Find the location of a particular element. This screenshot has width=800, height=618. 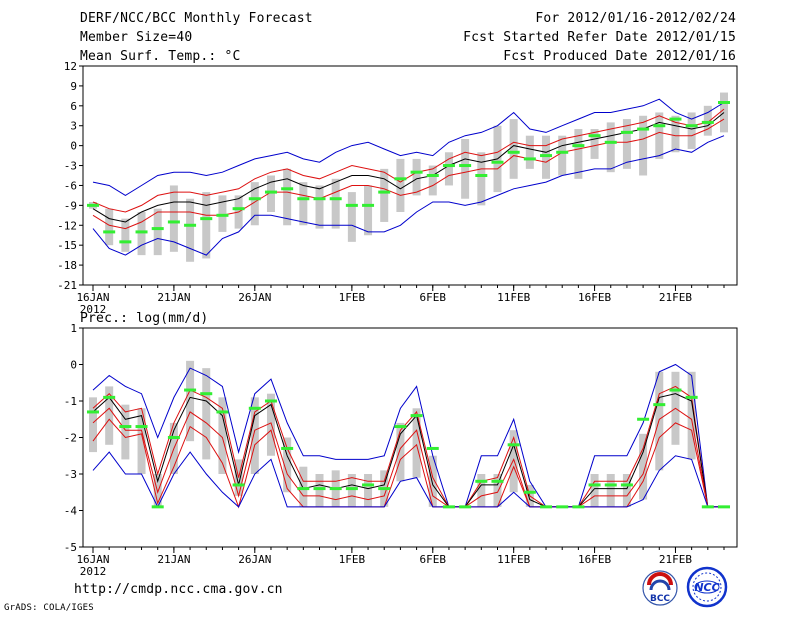

temperature-ytick-label: -9 is located at coordinates (70, 205).